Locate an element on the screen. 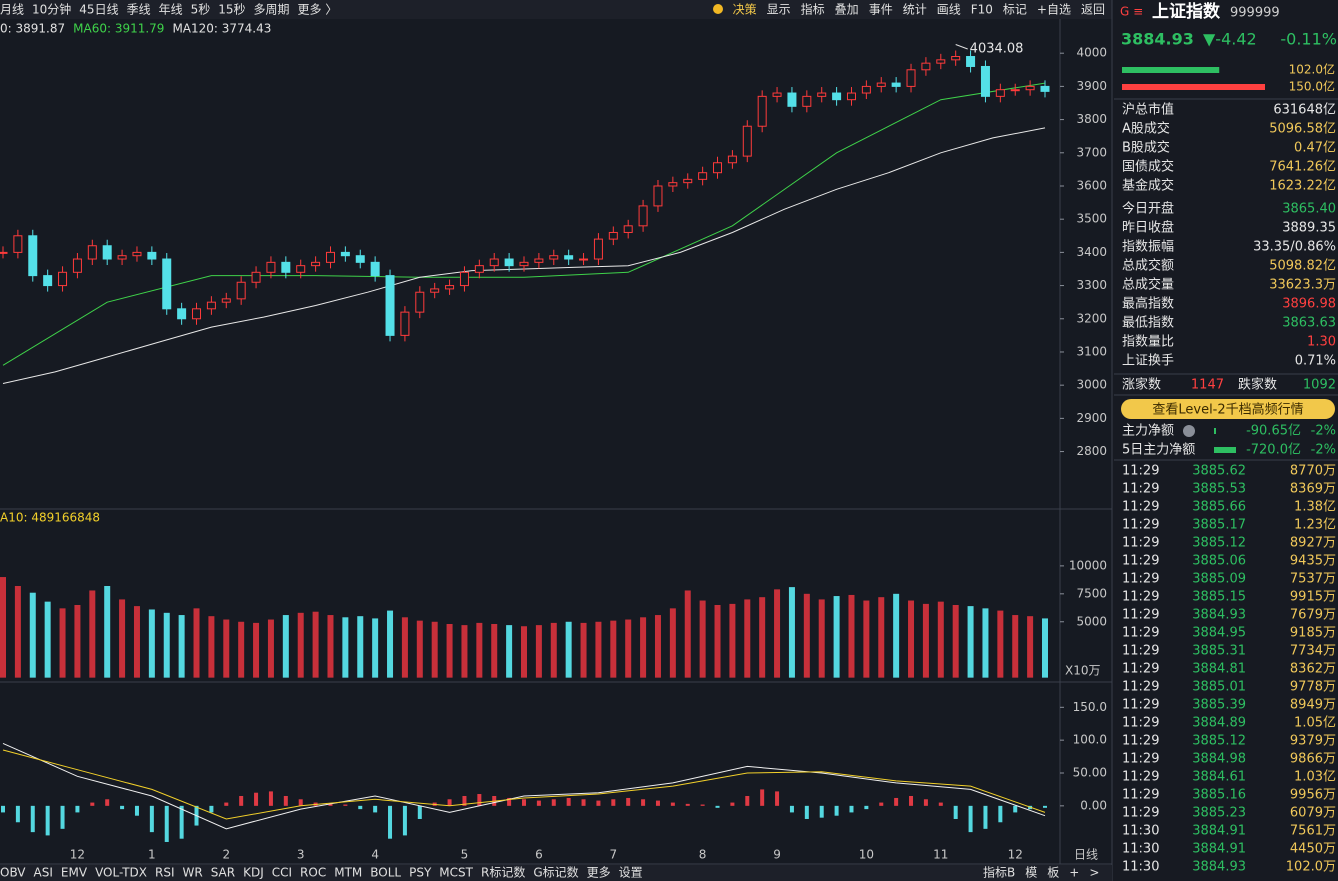  y-tick-label: 2800 is located at coordinates (1091, 451).